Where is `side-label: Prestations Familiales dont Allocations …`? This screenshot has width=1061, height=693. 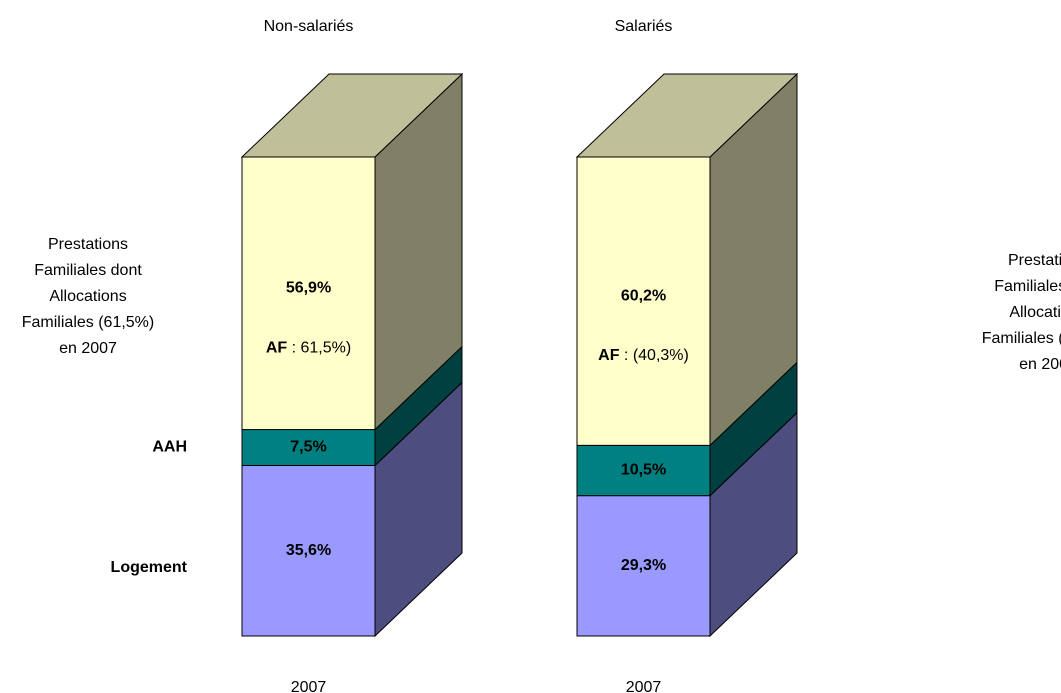 side-label: Prestations Familiales dont Allocations … is located at coordinates (1021, 312).